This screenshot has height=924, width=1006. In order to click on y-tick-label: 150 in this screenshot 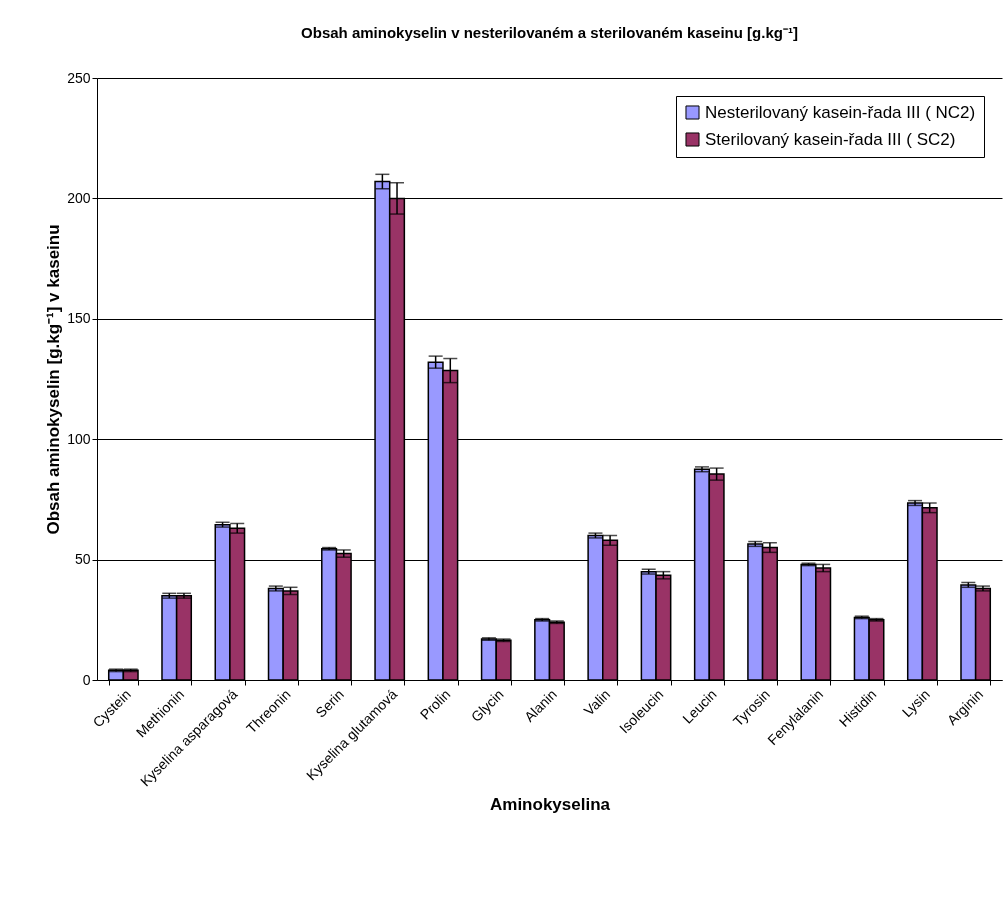, I will do `click(79, 318)`.